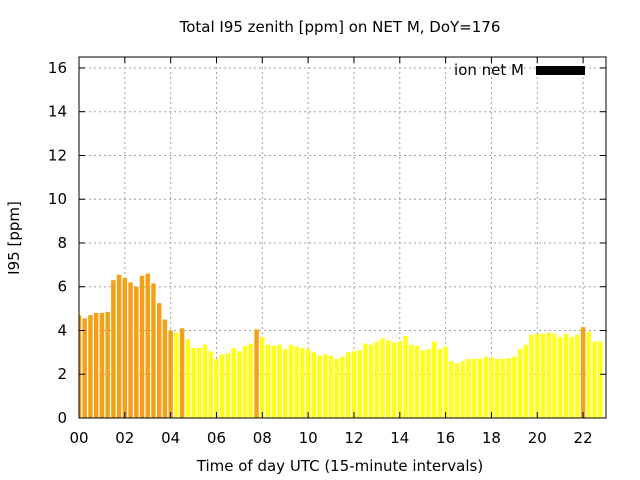 The height and width of the screenshot is (480, 640). What do you see at coordinates (308, 438) in the screenshot?
I see `x-tick-label: 10` at bounding box center [308, 438].